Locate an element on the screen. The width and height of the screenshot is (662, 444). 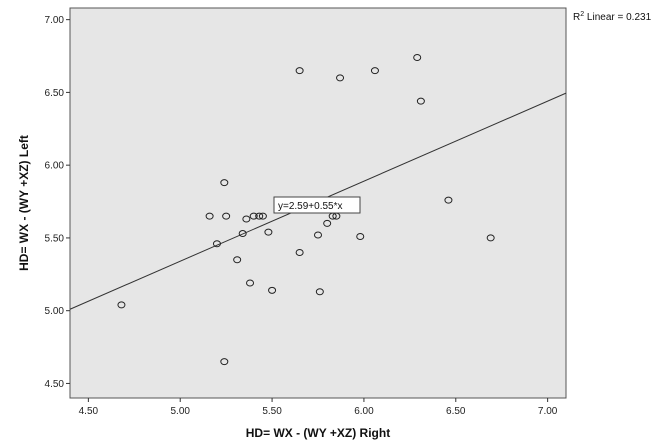
x-tick-label: 7.00 is located at coordinates (548, 411).